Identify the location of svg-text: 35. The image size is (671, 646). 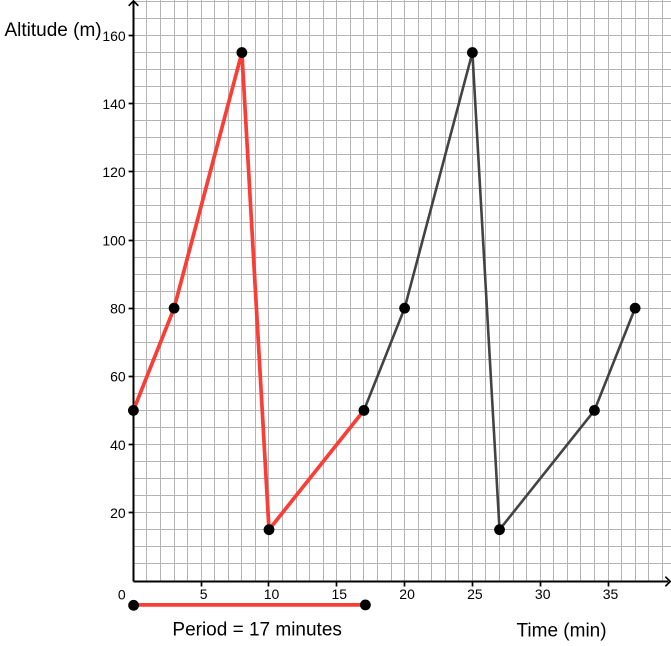
(611, 594).